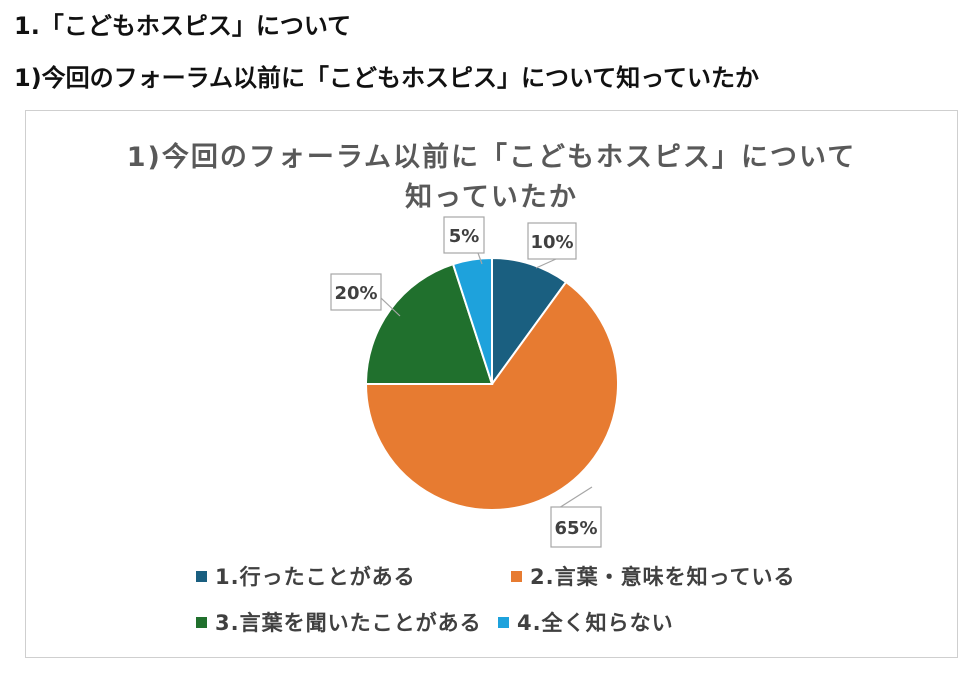  I want to click on svg-text: 20%, so click(355, 293).